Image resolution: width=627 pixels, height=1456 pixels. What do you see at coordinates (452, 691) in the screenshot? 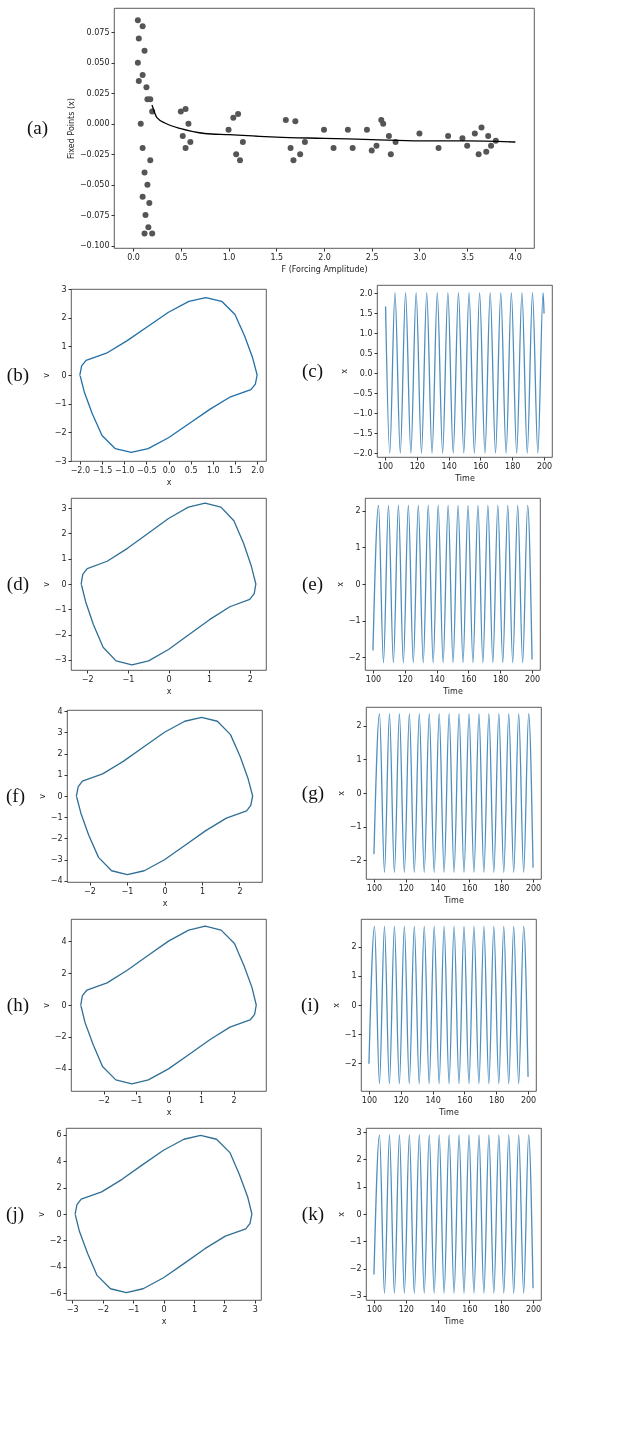
I see `x-axis-title: Time` at bounding box center [452, 691].